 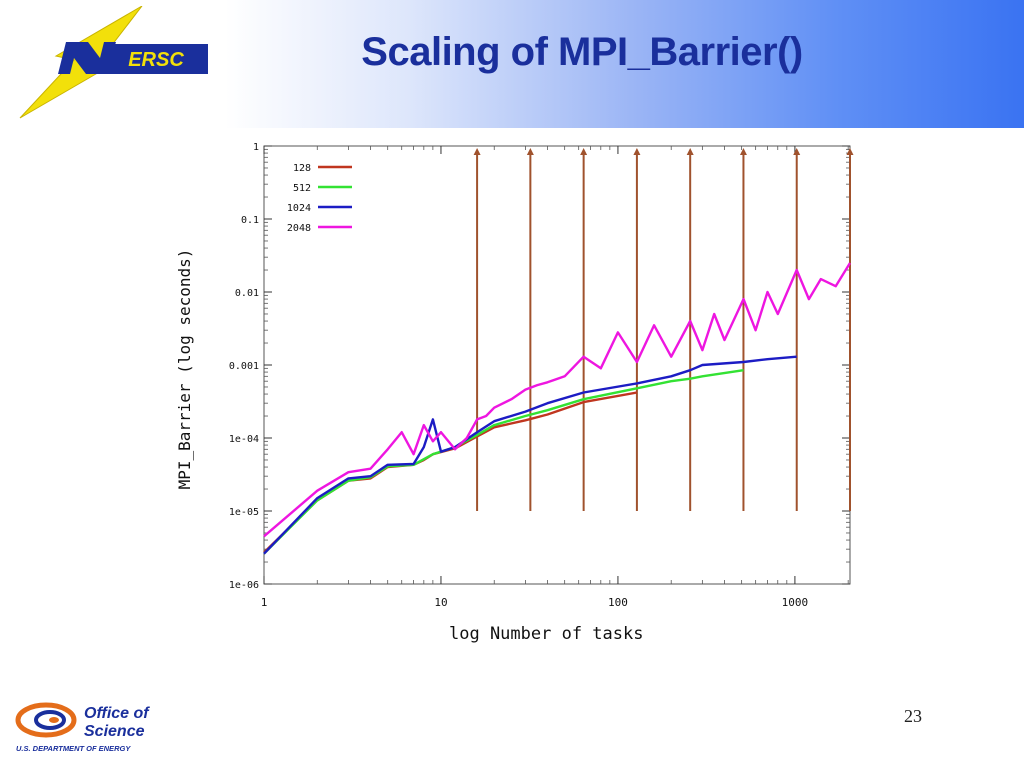 I want to click on page-number: 23, so click(x=913, y=716).